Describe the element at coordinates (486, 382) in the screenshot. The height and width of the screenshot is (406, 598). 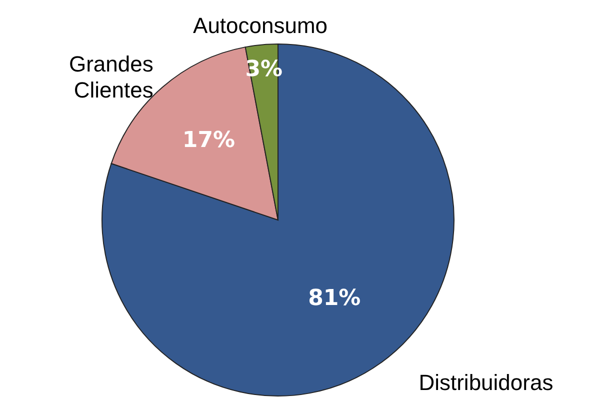
I see `slice-label: Distribuidoras` at that location.